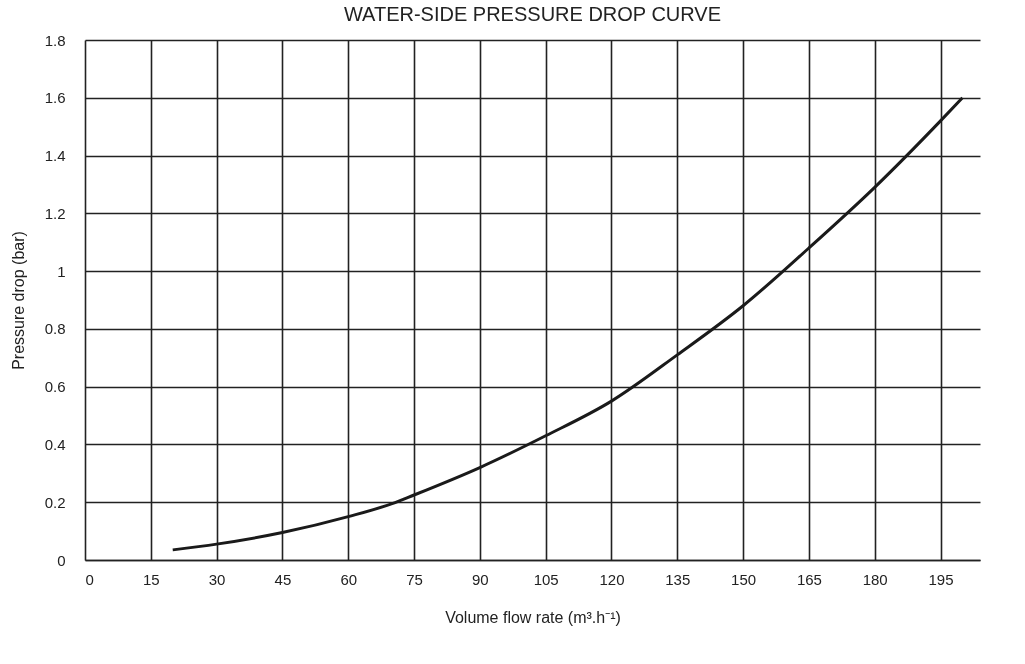  I want to click on x-tick-label: 180, so click(875, 579).